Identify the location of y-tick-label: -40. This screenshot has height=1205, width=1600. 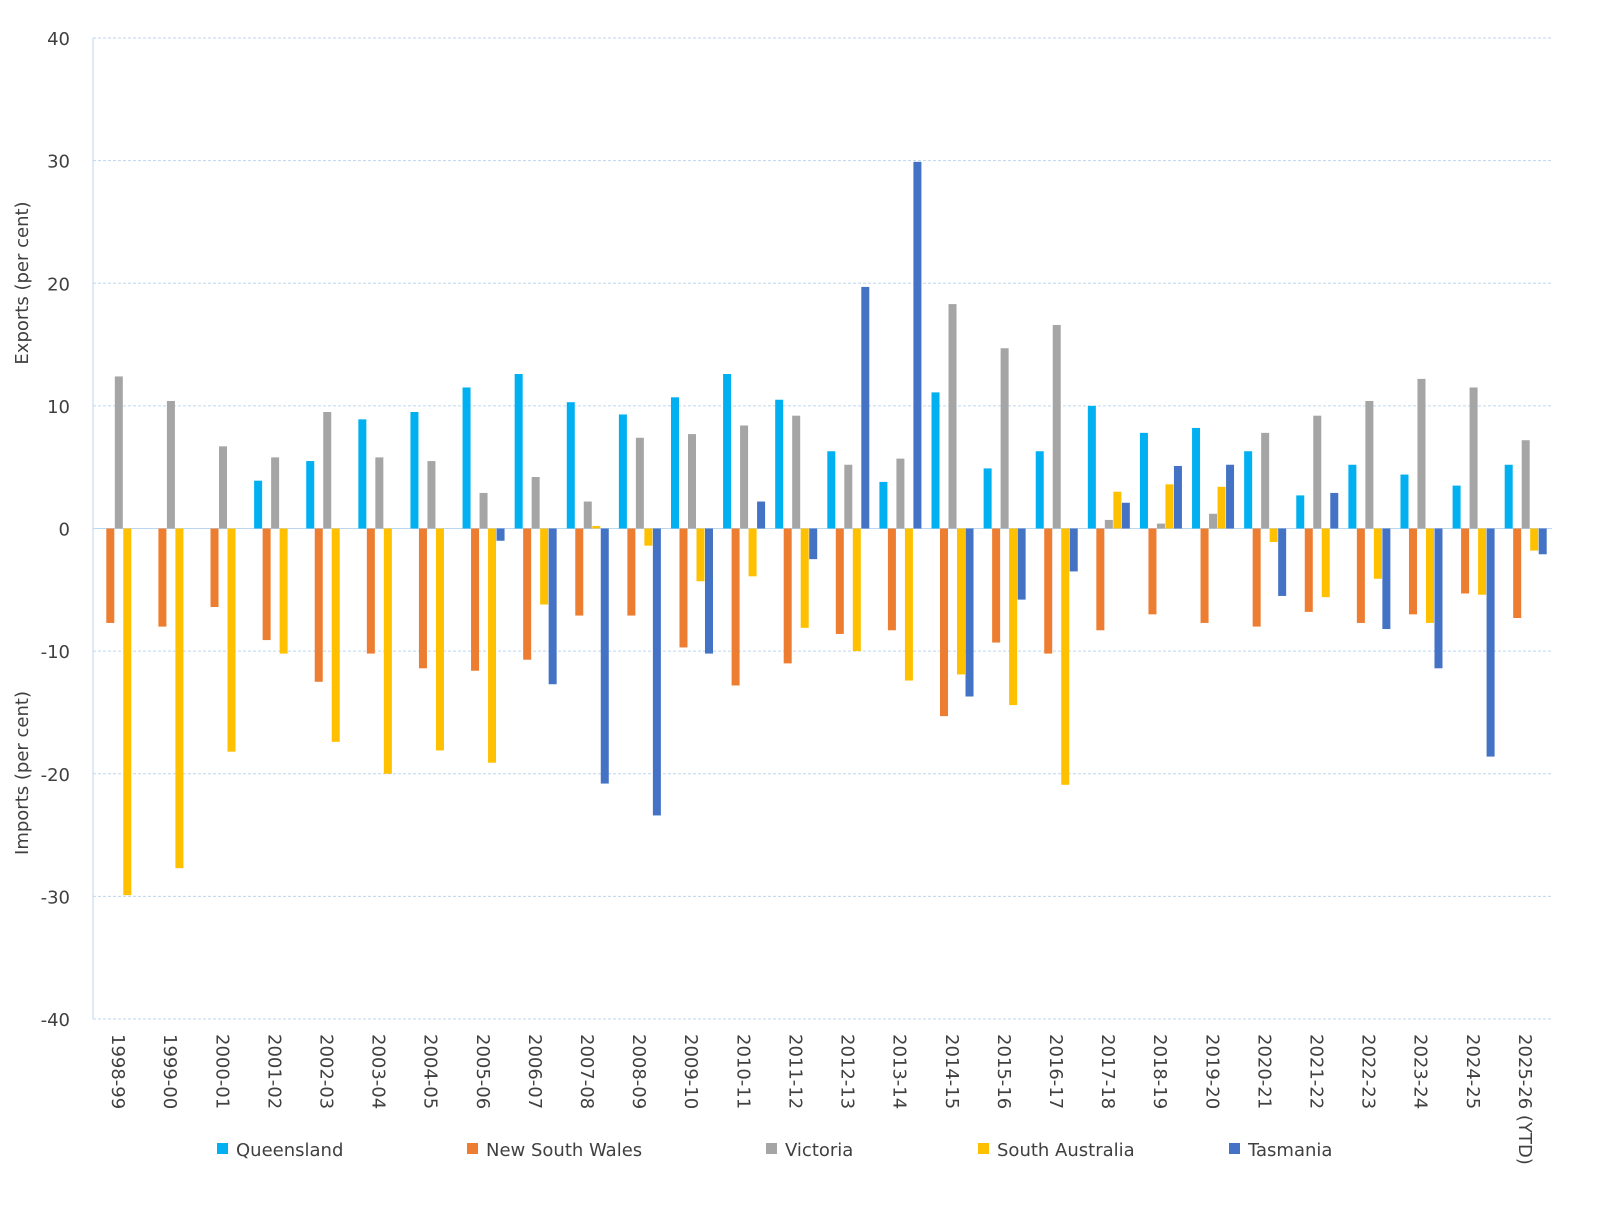
(55, 1020).